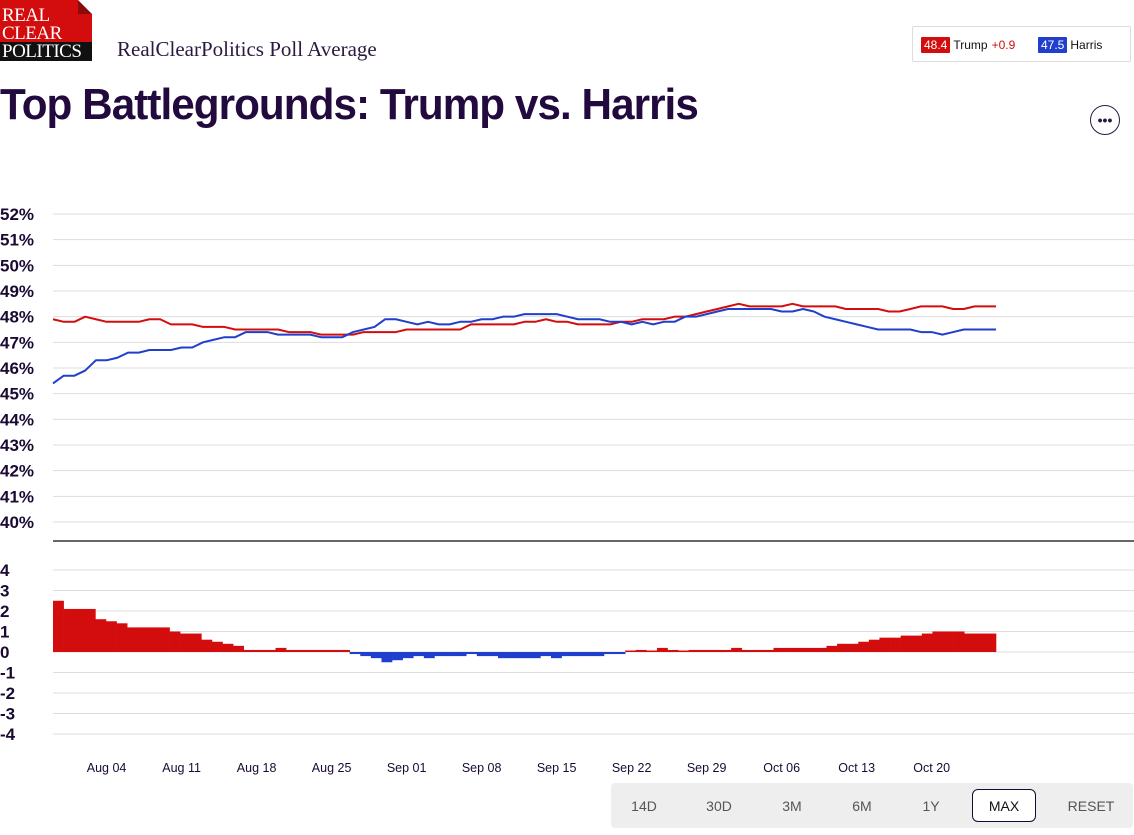  What do you see at coordinates (17, 445) in the screenshot?
I see `y-tick-label: 43%` at bounding box center [17, 445].